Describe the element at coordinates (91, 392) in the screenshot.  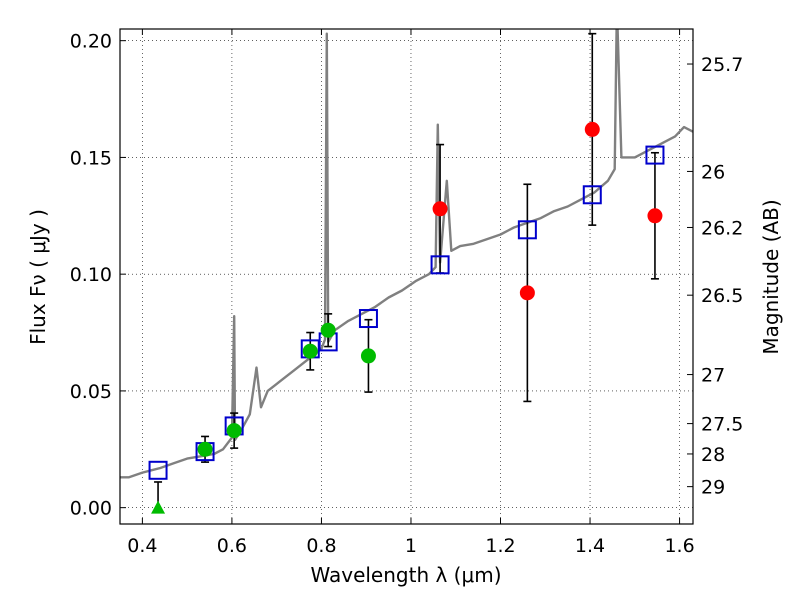
I see `y-tick-label: 0.05` at that location.